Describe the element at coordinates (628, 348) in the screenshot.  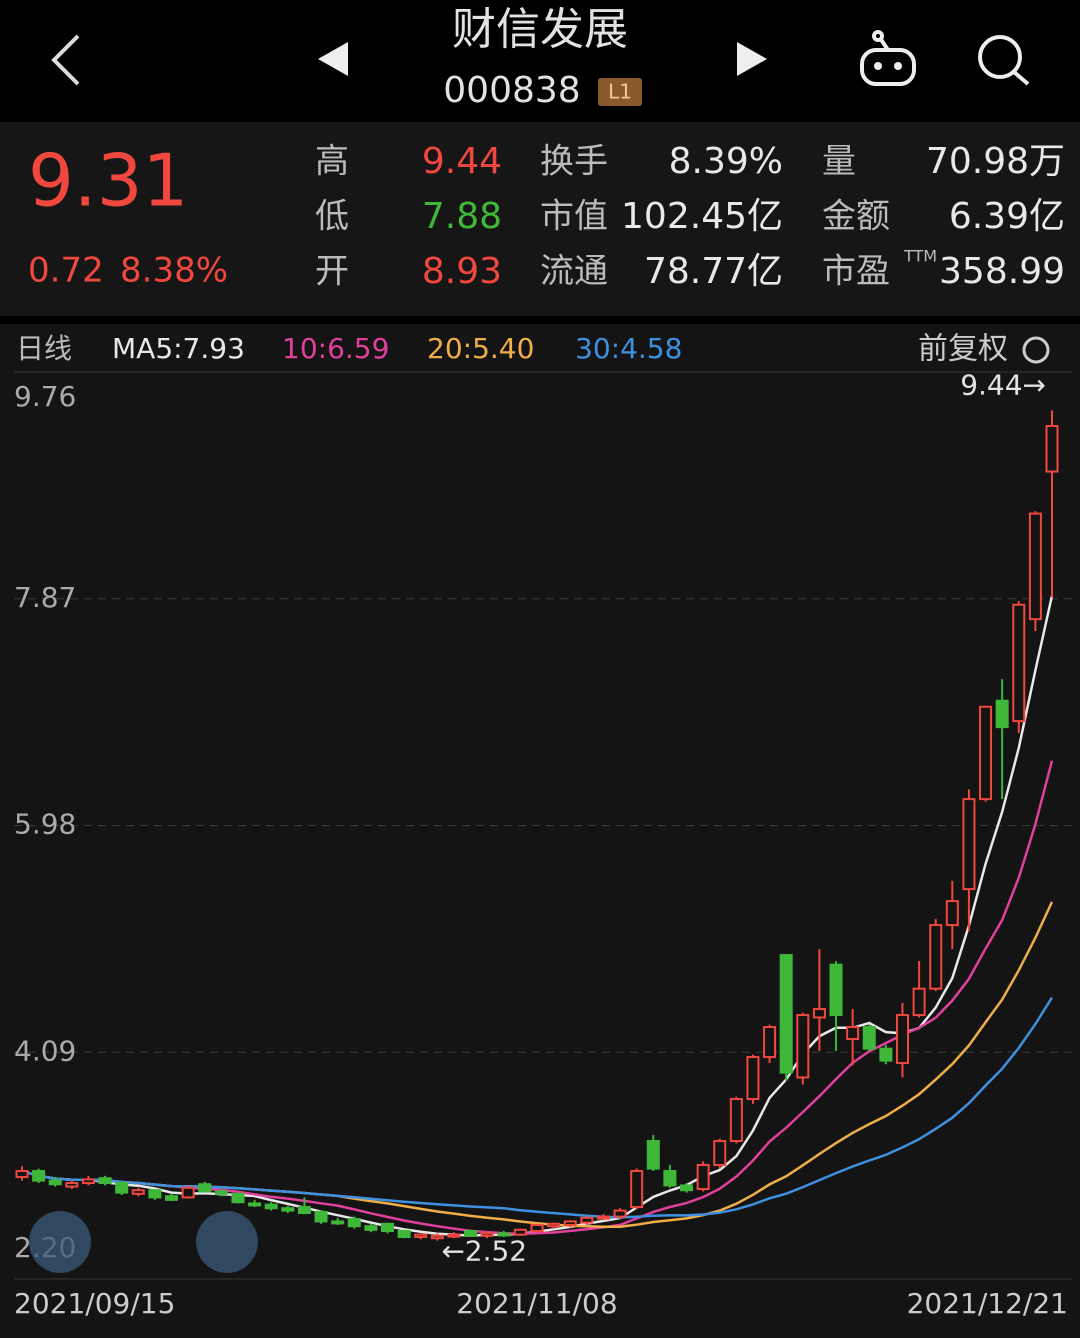
I see `ma-label: 30:4.58` at that location.